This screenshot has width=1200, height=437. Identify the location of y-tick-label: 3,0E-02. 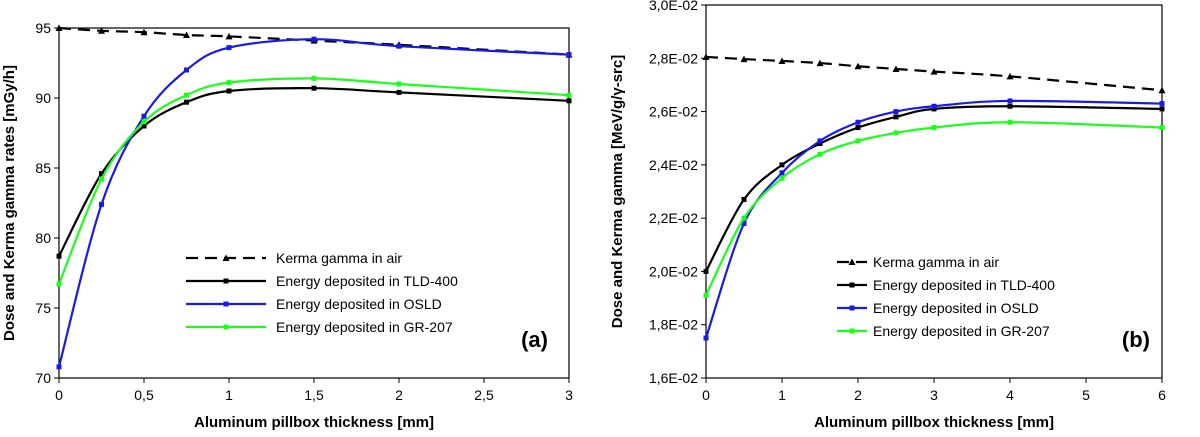
(673, 6).